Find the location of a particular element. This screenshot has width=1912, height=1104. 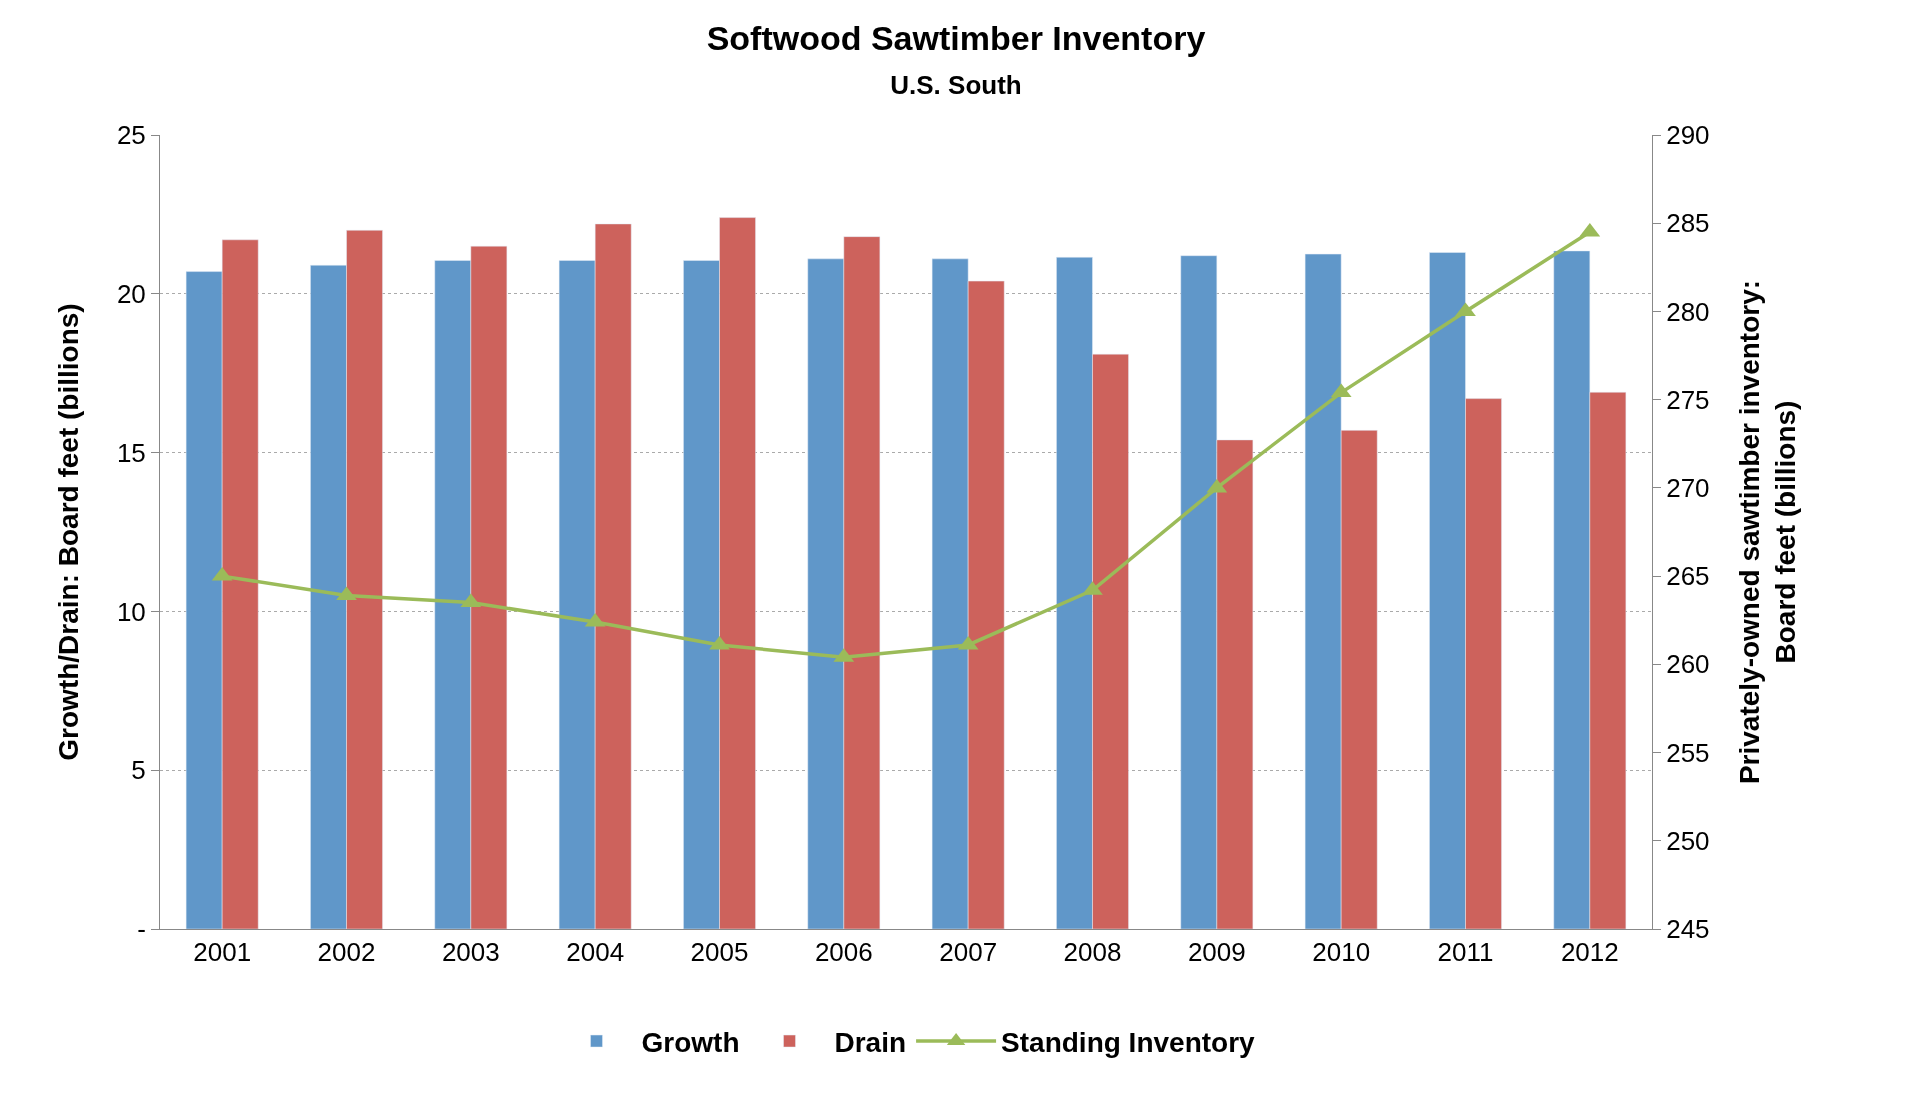

y-tick-label: - is located at coordinates (141, 929).